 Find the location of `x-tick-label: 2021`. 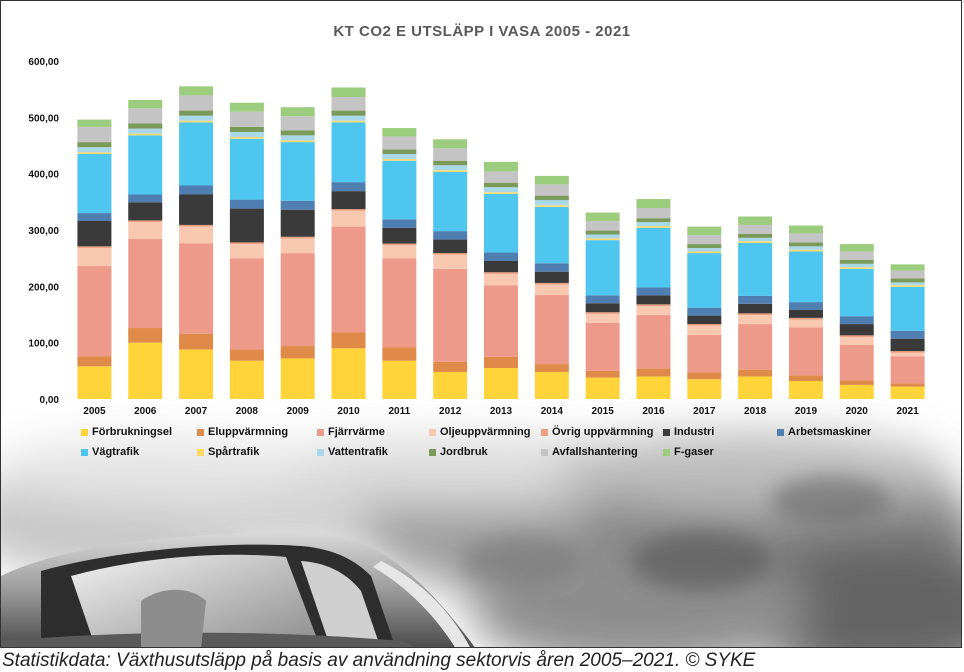

x-tick-label: 2021 is located at coordinates (907, 411).